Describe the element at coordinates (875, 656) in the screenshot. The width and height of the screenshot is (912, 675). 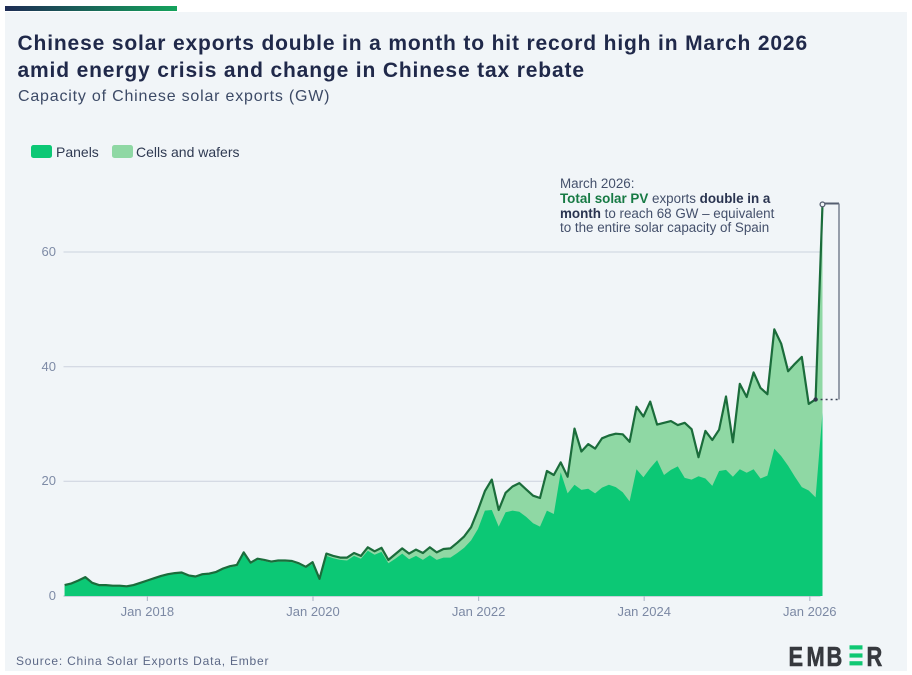
I see `svg-text: R` at that location.